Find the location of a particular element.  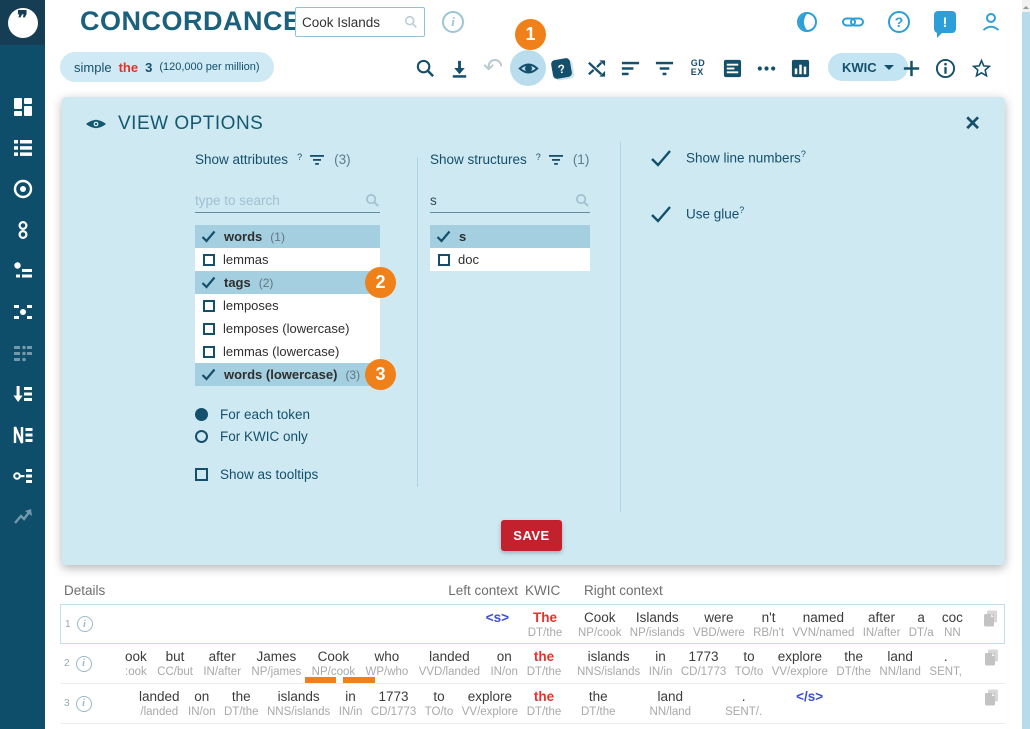

frequency-sort-icon is located at coordinates (22, 394).